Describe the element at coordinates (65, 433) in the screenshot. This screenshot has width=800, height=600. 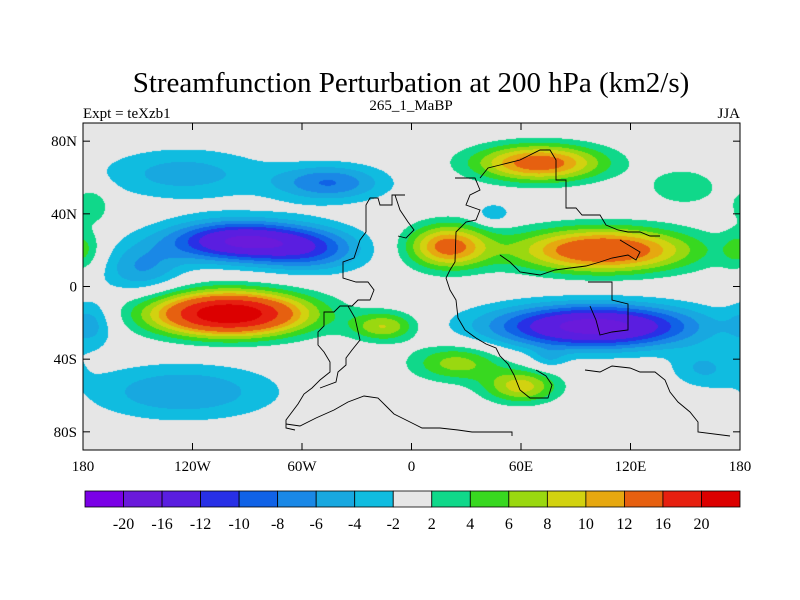
I see `y-tick-label: 80S` at that location.